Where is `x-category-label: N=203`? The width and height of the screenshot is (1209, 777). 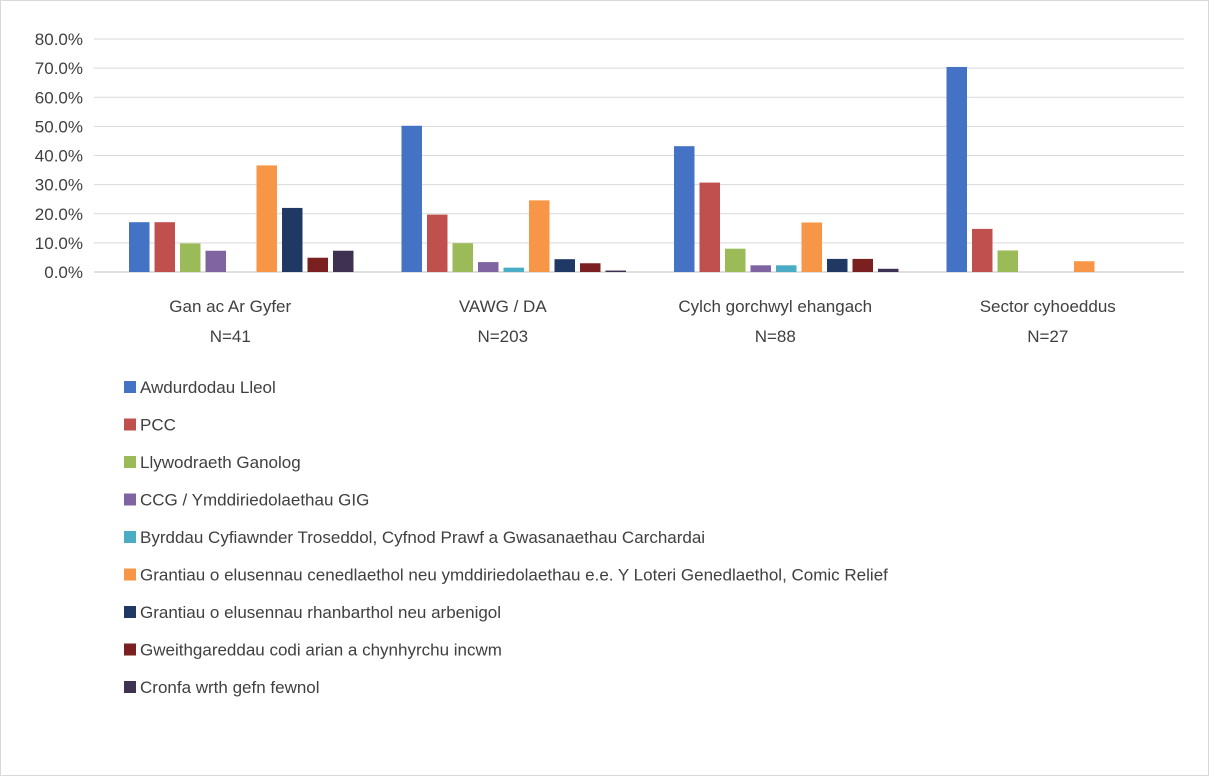 x-category-label: N=203 is located at coordinates (502, 336).